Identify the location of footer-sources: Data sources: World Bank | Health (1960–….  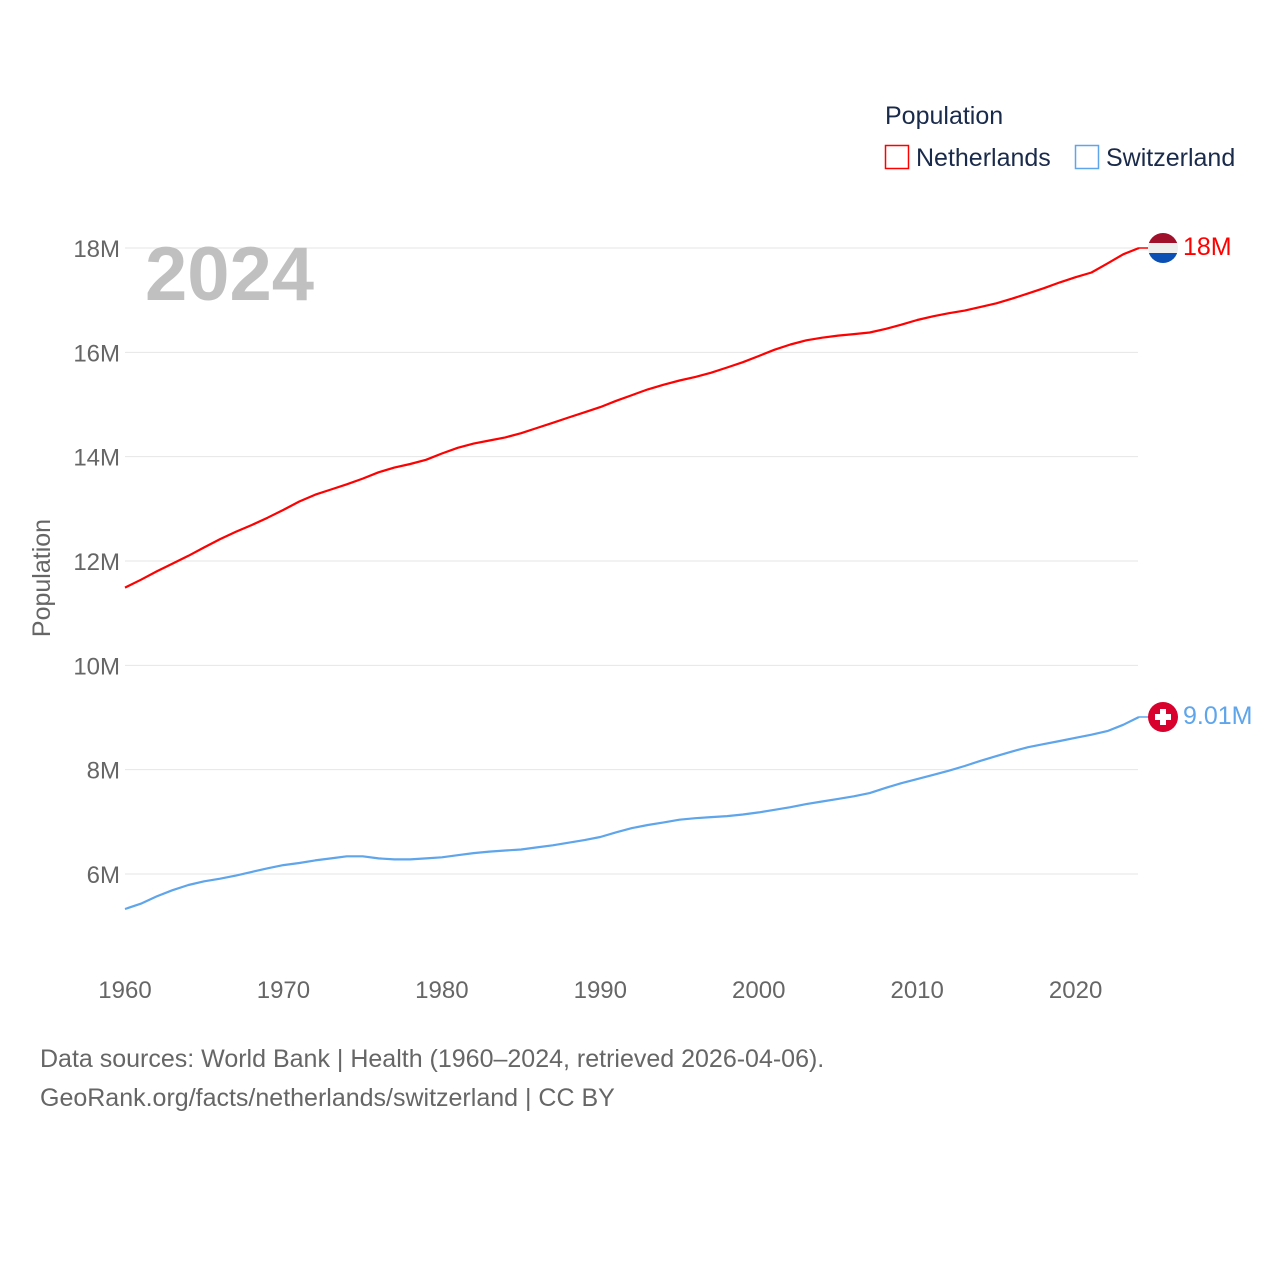
(432, 1059).